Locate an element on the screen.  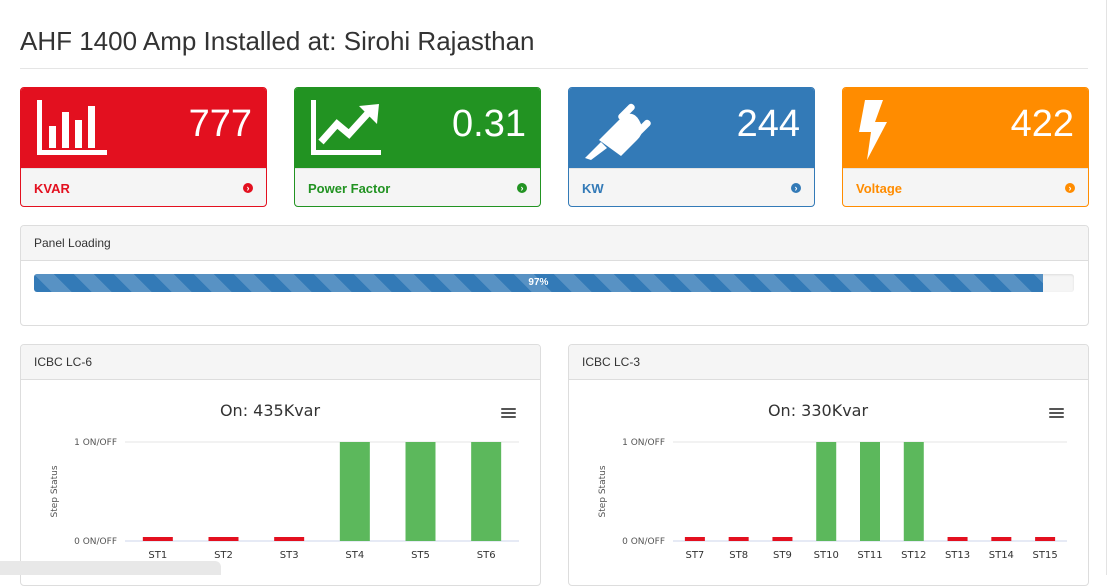
chart-title: On: 435Kvar is located at coordinates (270, 410).